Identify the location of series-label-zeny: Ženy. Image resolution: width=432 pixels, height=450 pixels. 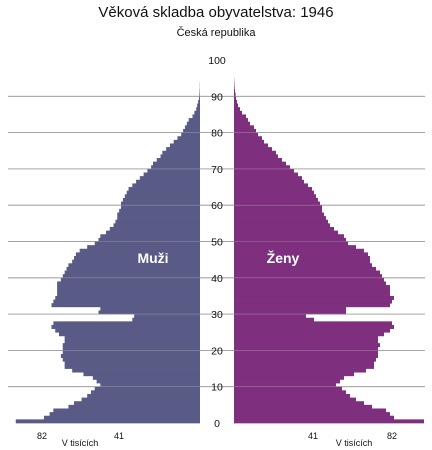
(283, 257).